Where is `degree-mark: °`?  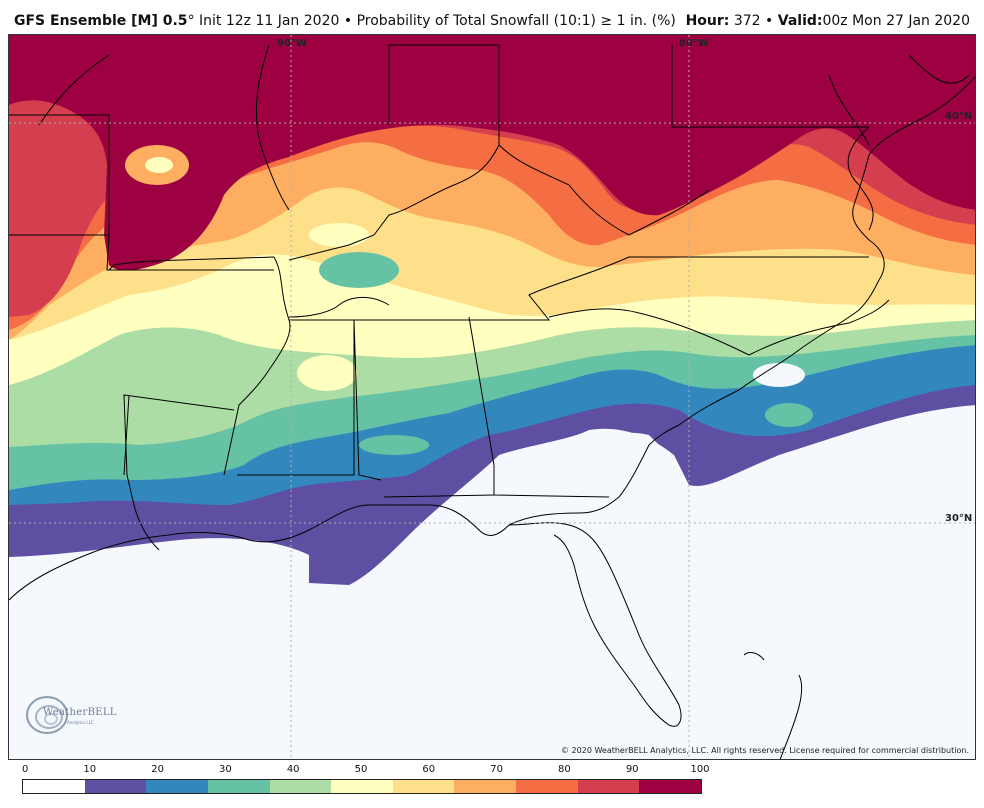
degree-mark: ° is located at coordinates (191, 21).